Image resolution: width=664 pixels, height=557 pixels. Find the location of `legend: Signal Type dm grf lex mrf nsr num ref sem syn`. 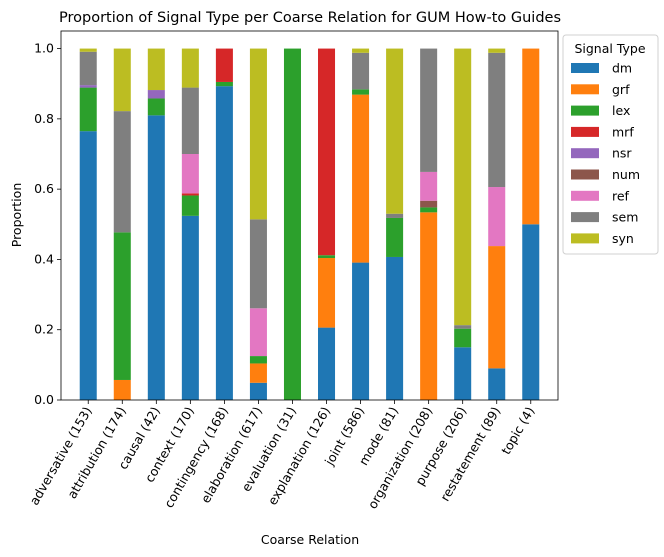

legend: Signal Type dm grf lex mrf nsr num ref sem syn is located at coordinates (610, 144).